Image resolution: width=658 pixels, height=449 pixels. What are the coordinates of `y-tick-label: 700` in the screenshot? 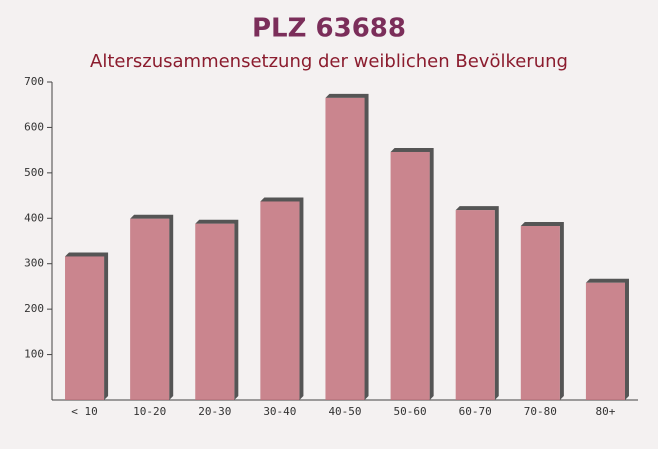 It's located at (34, 81).